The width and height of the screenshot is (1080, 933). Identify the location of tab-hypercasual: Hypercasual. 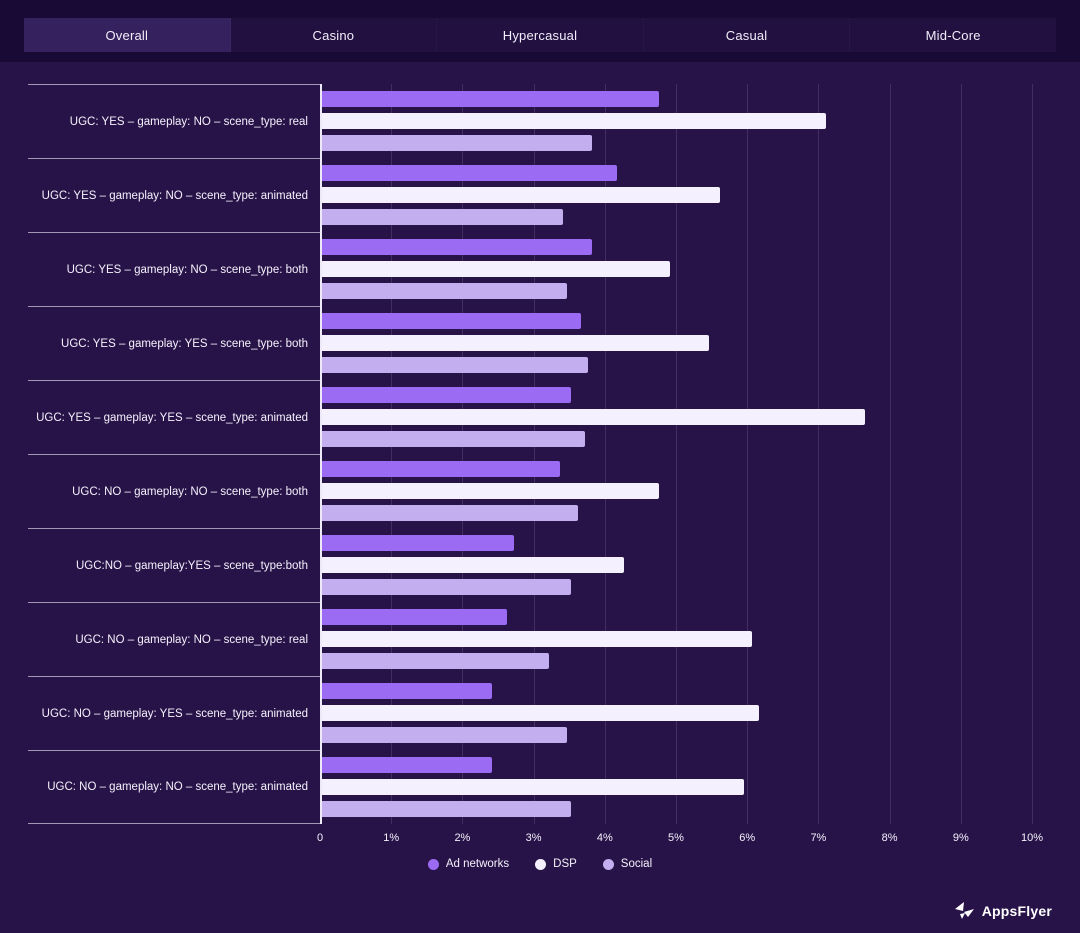
(540, 35).